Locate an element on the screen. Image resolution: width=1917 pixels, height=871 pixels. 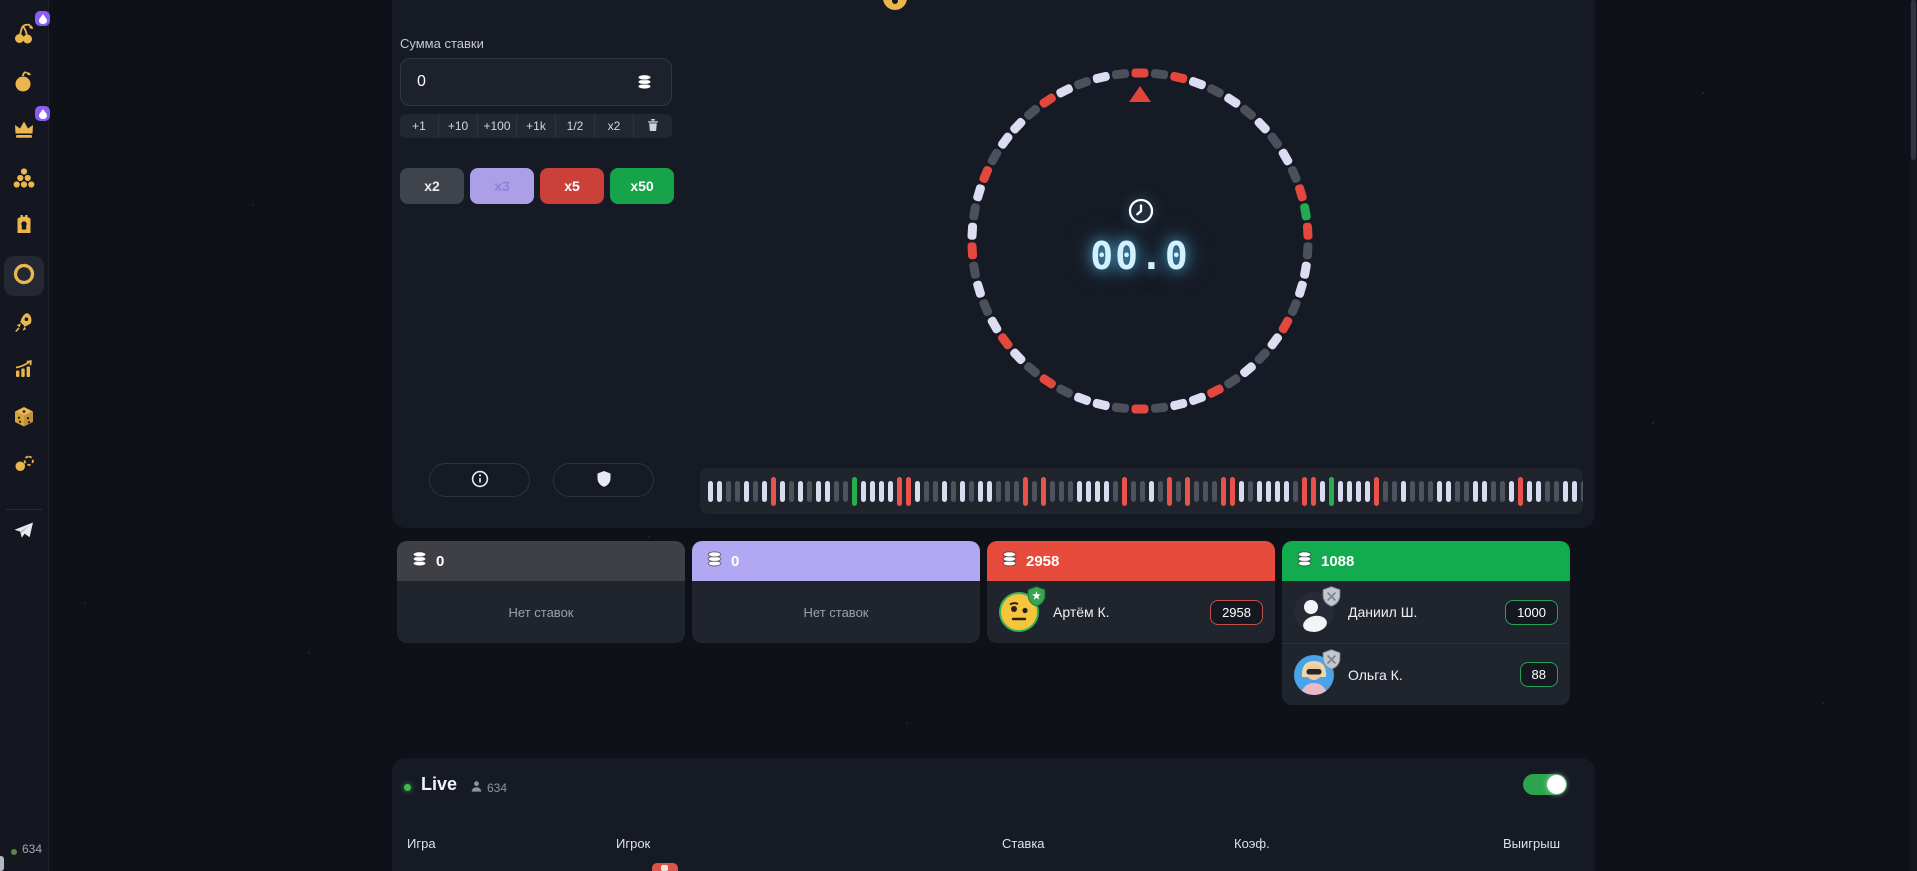
live-toggle is located at coordinates (1545, 784).